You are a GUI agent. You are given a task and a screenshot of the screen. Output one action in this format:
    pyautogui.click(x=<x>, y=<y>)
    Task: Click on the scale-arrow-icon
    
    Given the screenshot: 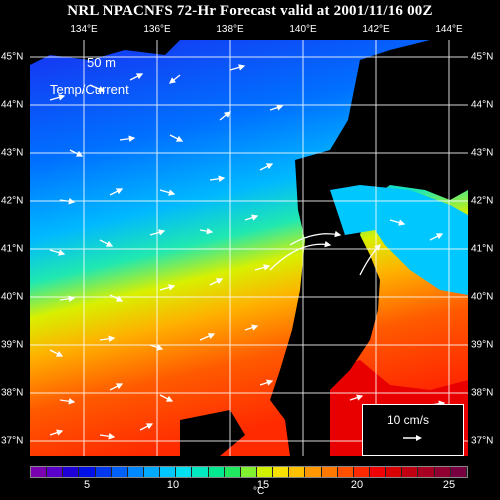 What is the action you would take?
    pyautogui.click(x=412, y=438)
    